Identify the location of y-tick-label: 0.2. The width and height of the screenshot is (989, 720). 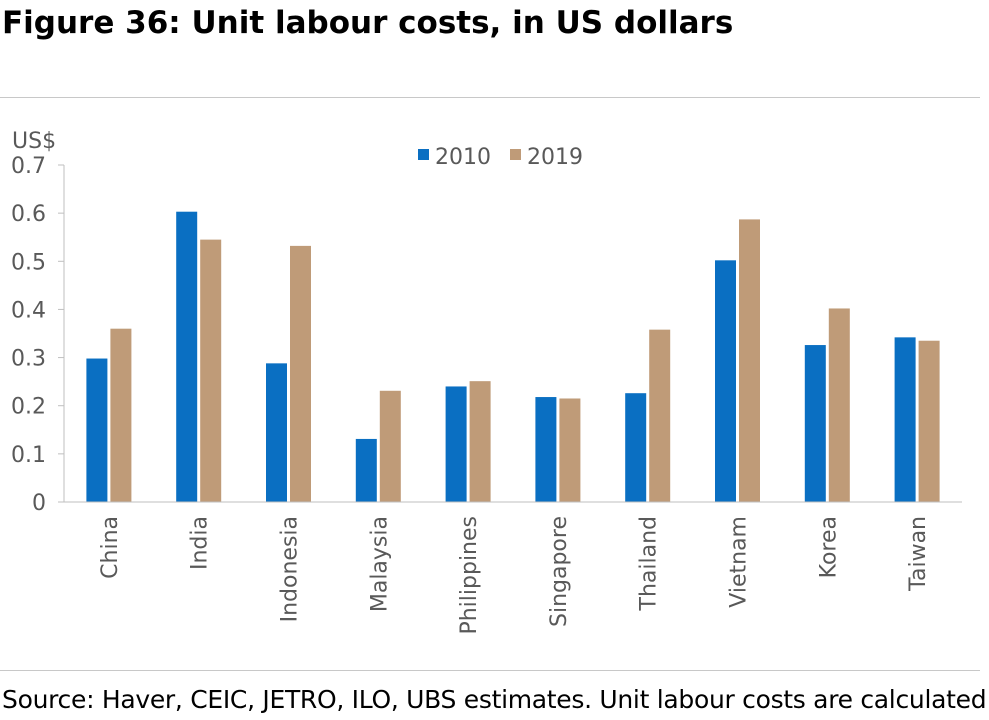
(28, 407).